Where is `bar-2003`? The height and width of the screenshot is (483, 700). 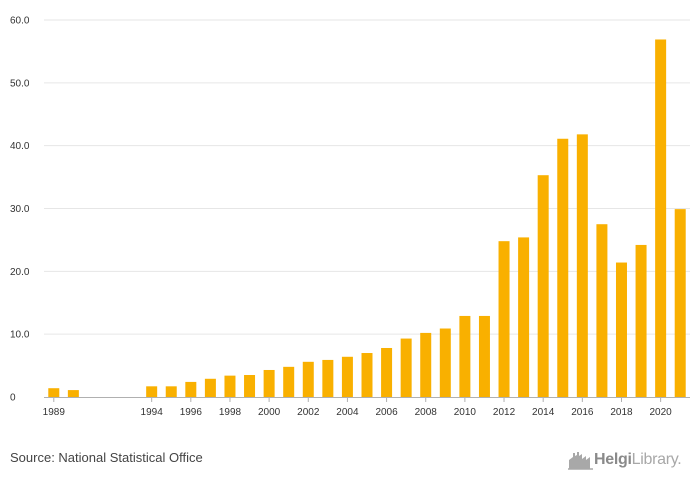 bar-2003 is located at coordinates (328, 378).